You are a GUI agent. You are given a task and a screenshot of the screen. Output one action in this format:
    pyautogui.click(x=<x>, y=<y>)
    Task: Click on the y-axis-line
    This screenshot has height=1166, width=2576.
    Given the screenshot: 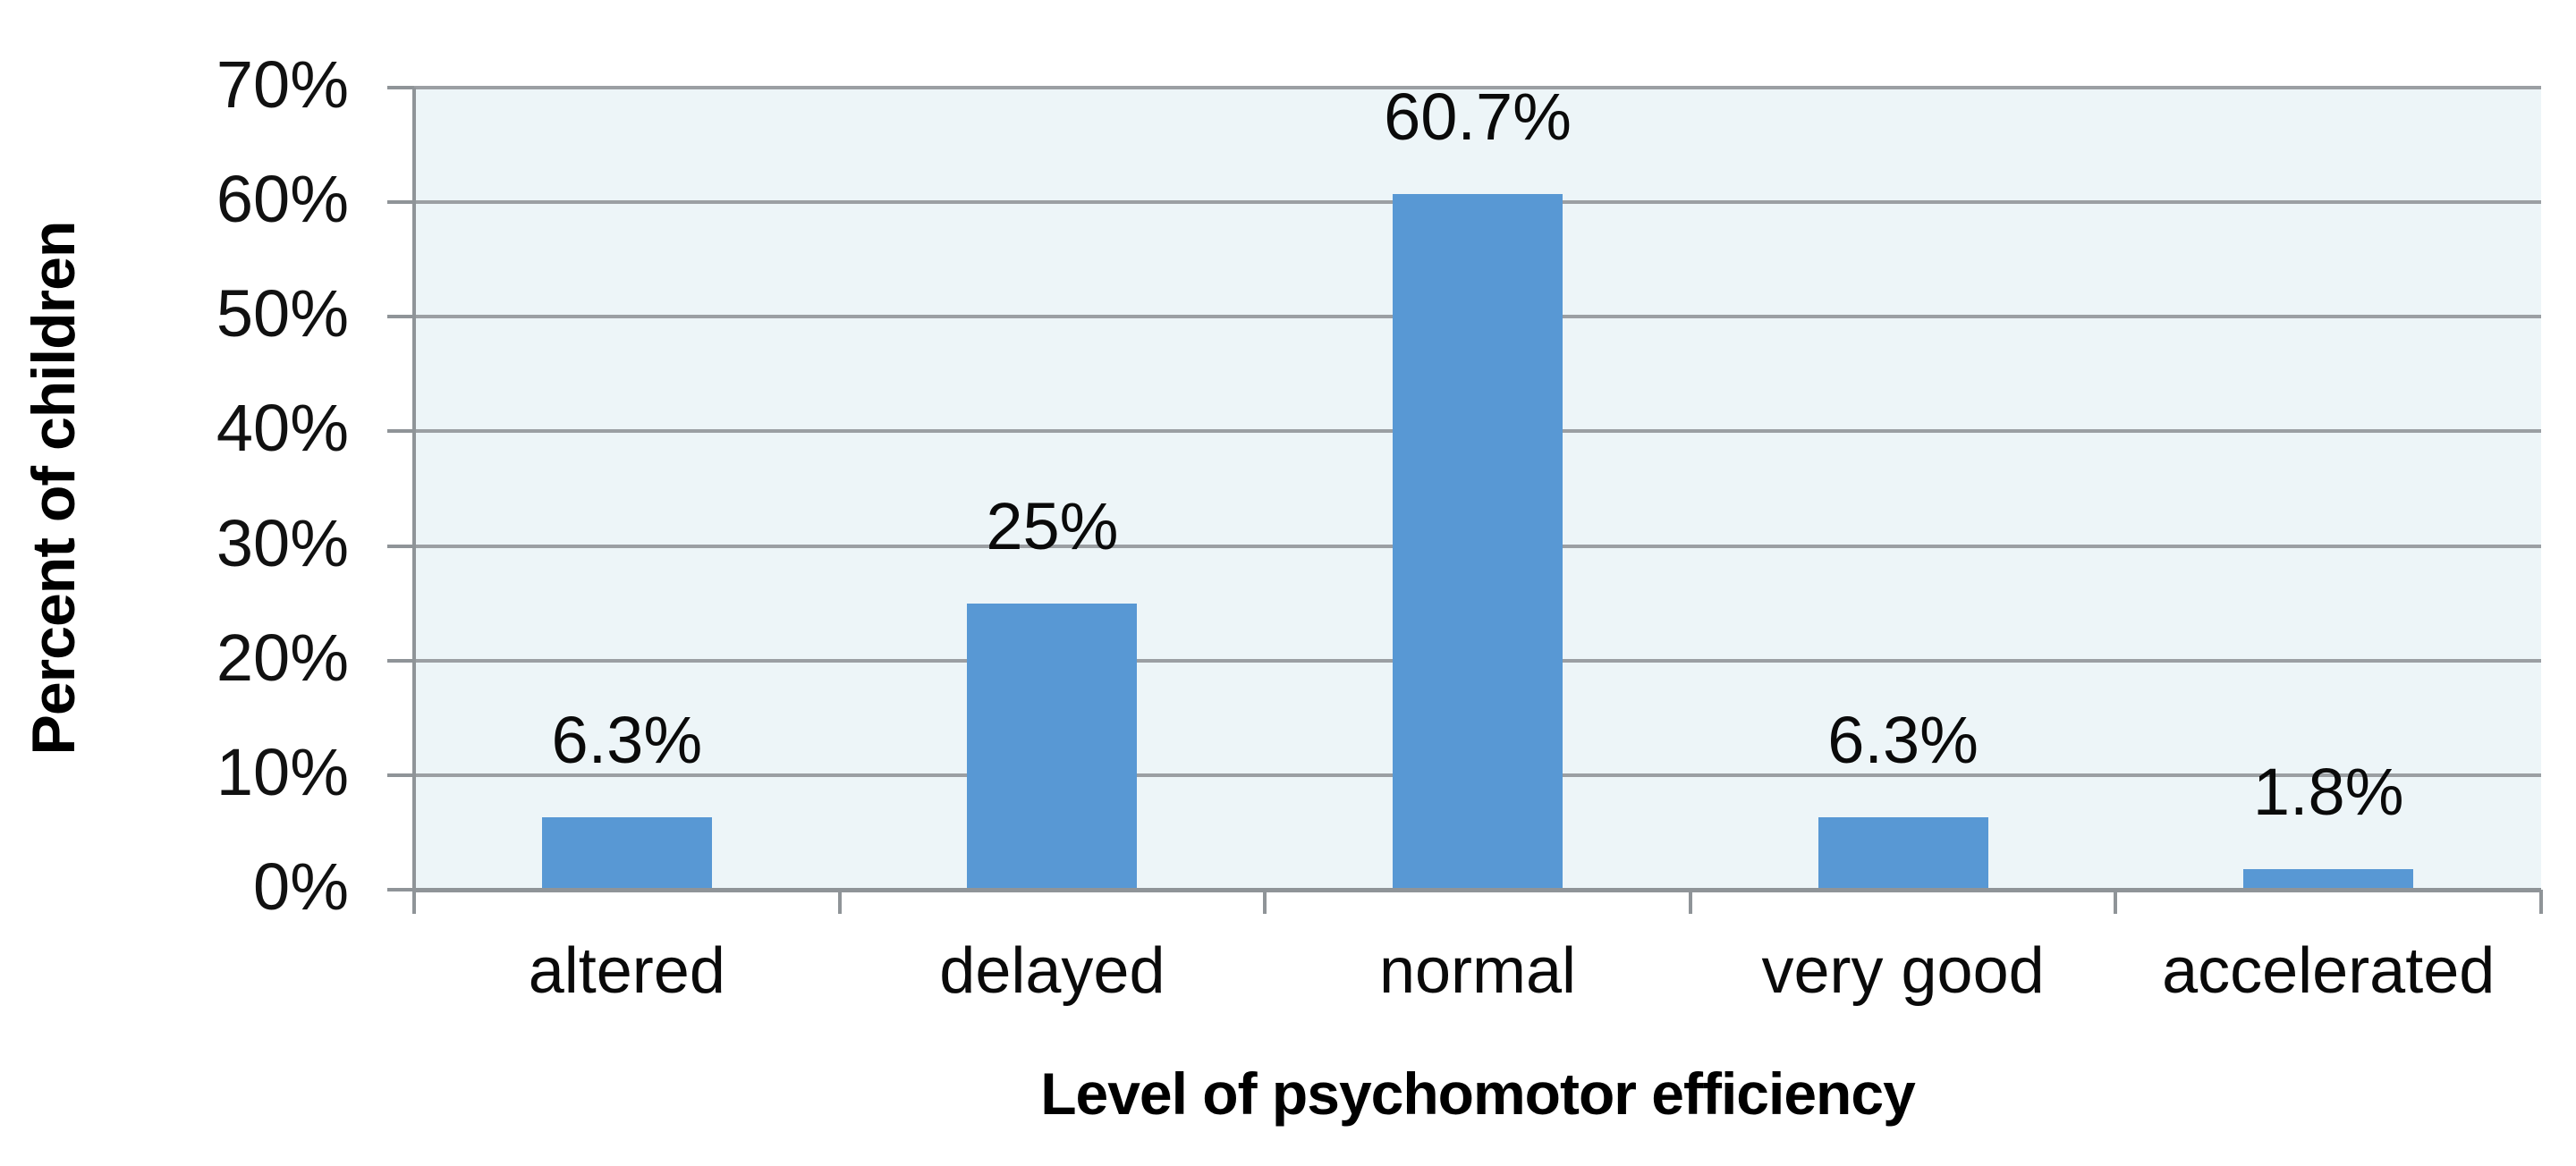 What is the action you would take?
    pyautogui.click(x=414, y=501)
    